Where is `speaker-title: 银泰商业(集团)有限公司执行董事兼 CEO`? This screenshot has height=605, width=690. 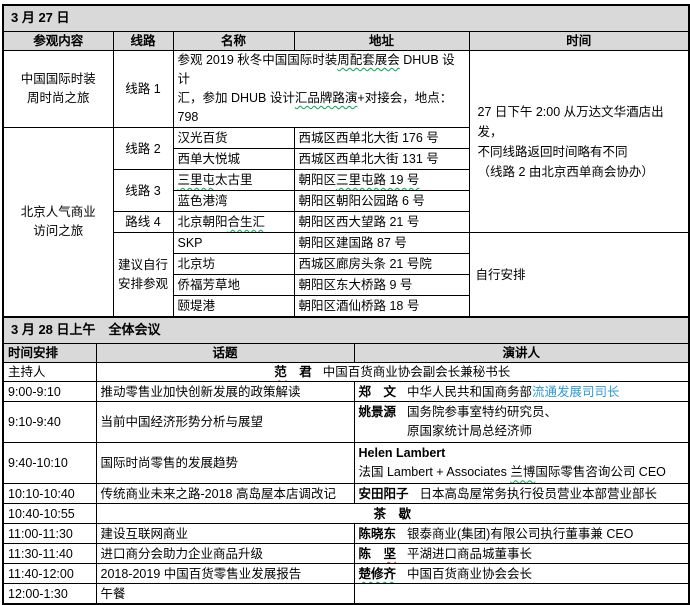
speaker-title: 银泰商业(集团)有限公司执行董事兼 CEO is located at coordinates (520, 533).